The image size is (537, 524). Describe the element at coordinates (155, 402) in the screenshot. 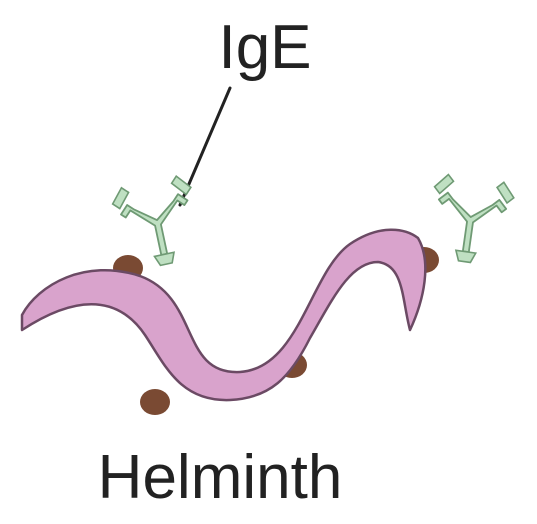

I see `receptor-dot` at that location.